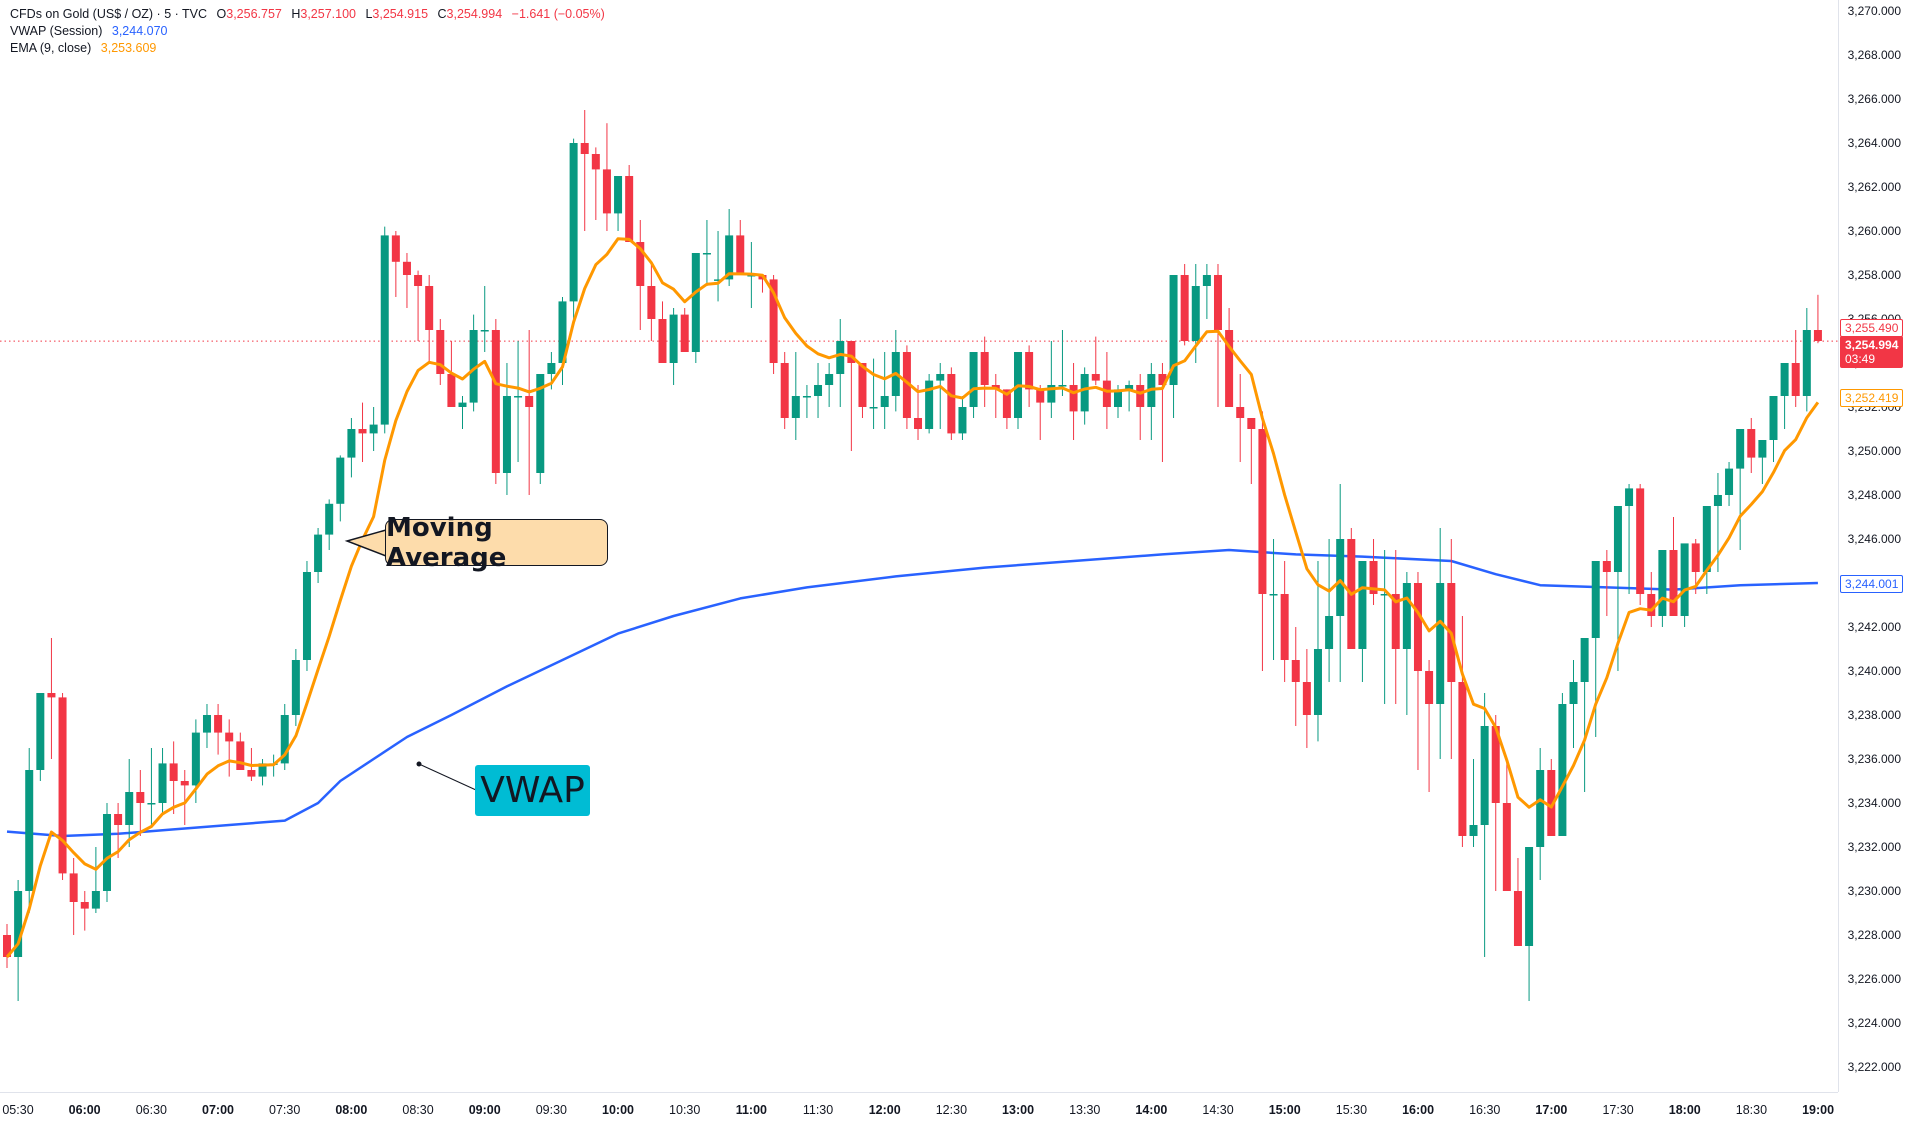 This screenshot has width=1910, height=1125. What do you see at coordinates (307, 31) in the screenshot?
I see `vwap-legend-row: VWAP (Session) 3,244.070` at bounding box center [307, 31].